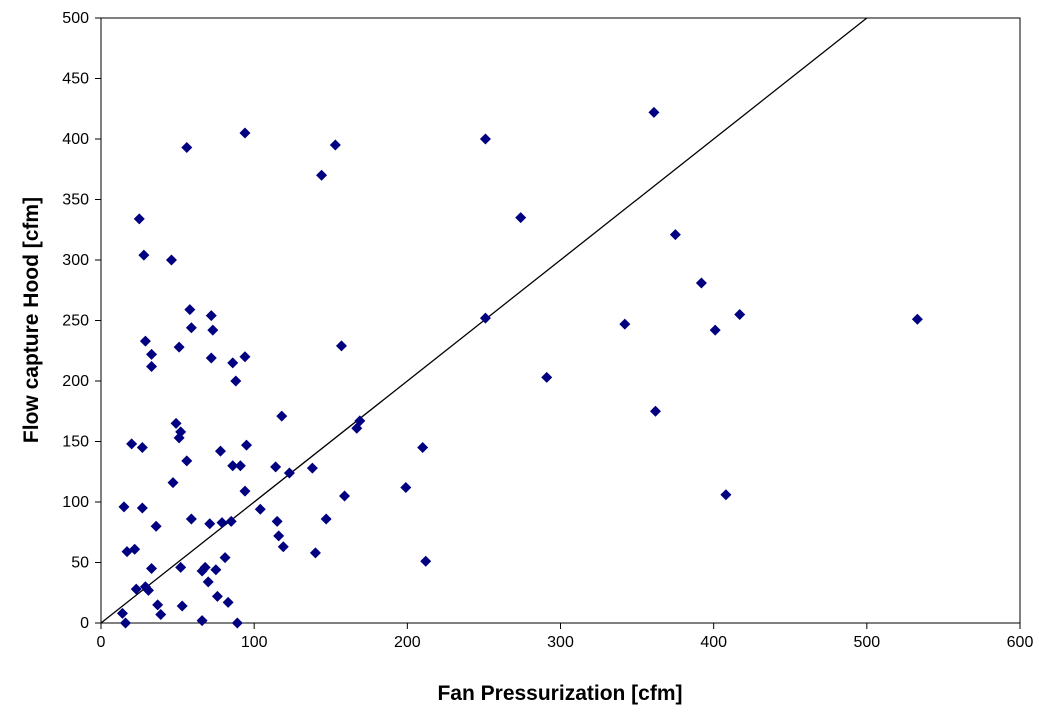 The width and height of the screenshot is (1039, 712). Describe the element at coordinates (75, 321) in the screenshot. I see `y-tick-label: 250` at that location.